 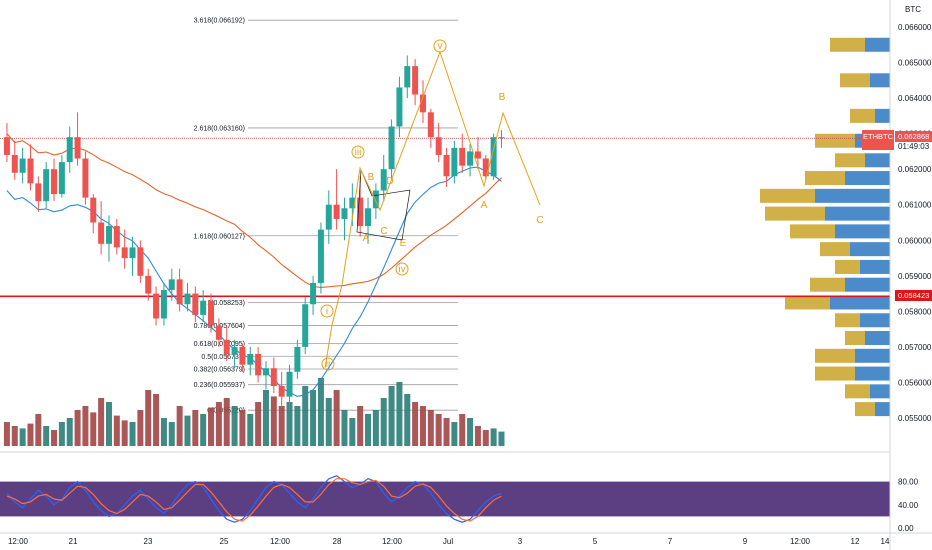 I want to click on wave-label: iv, so click(x=401, y=269).